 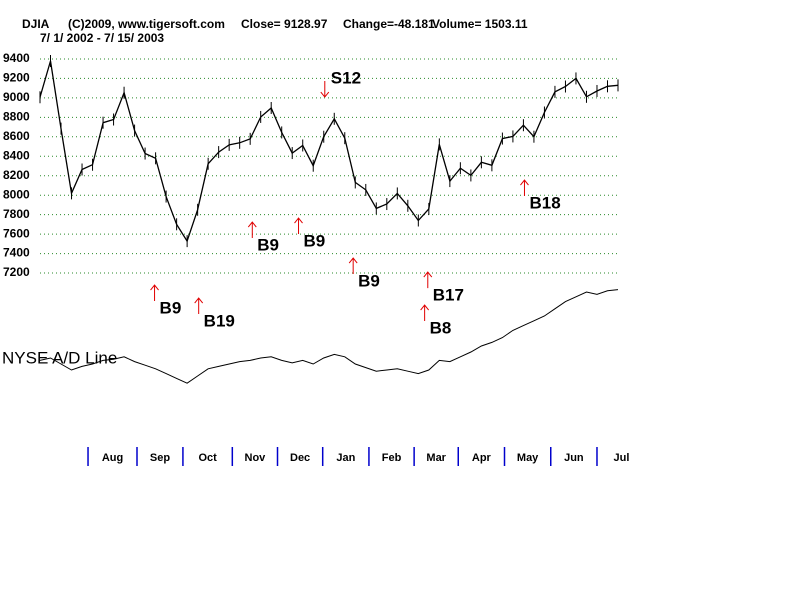 What do you see at coordinates (480, 24) in the screenshot?
I see `volume: Volume= 1503.11` at bounding box center [480, 24].